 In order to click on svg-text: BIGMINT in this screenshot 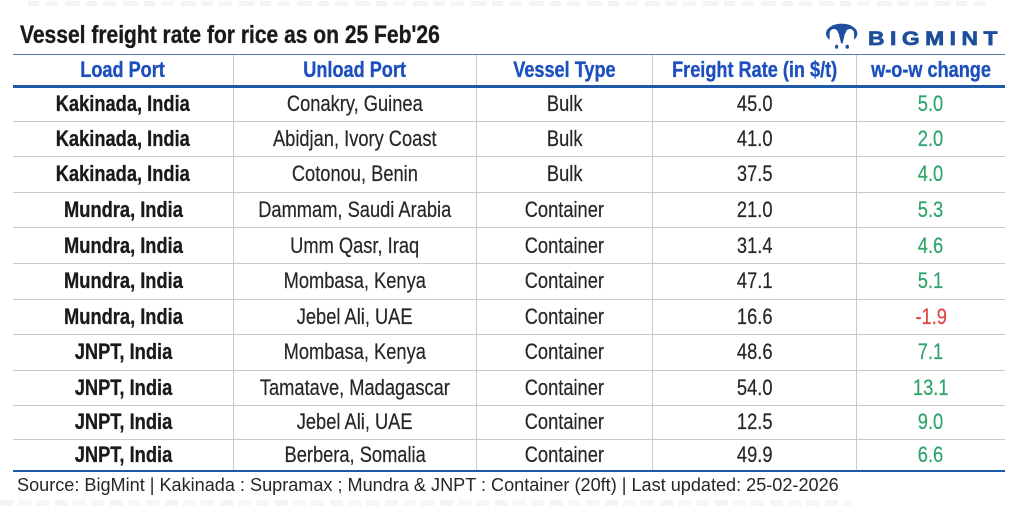, I will do `click(935, 38)`.